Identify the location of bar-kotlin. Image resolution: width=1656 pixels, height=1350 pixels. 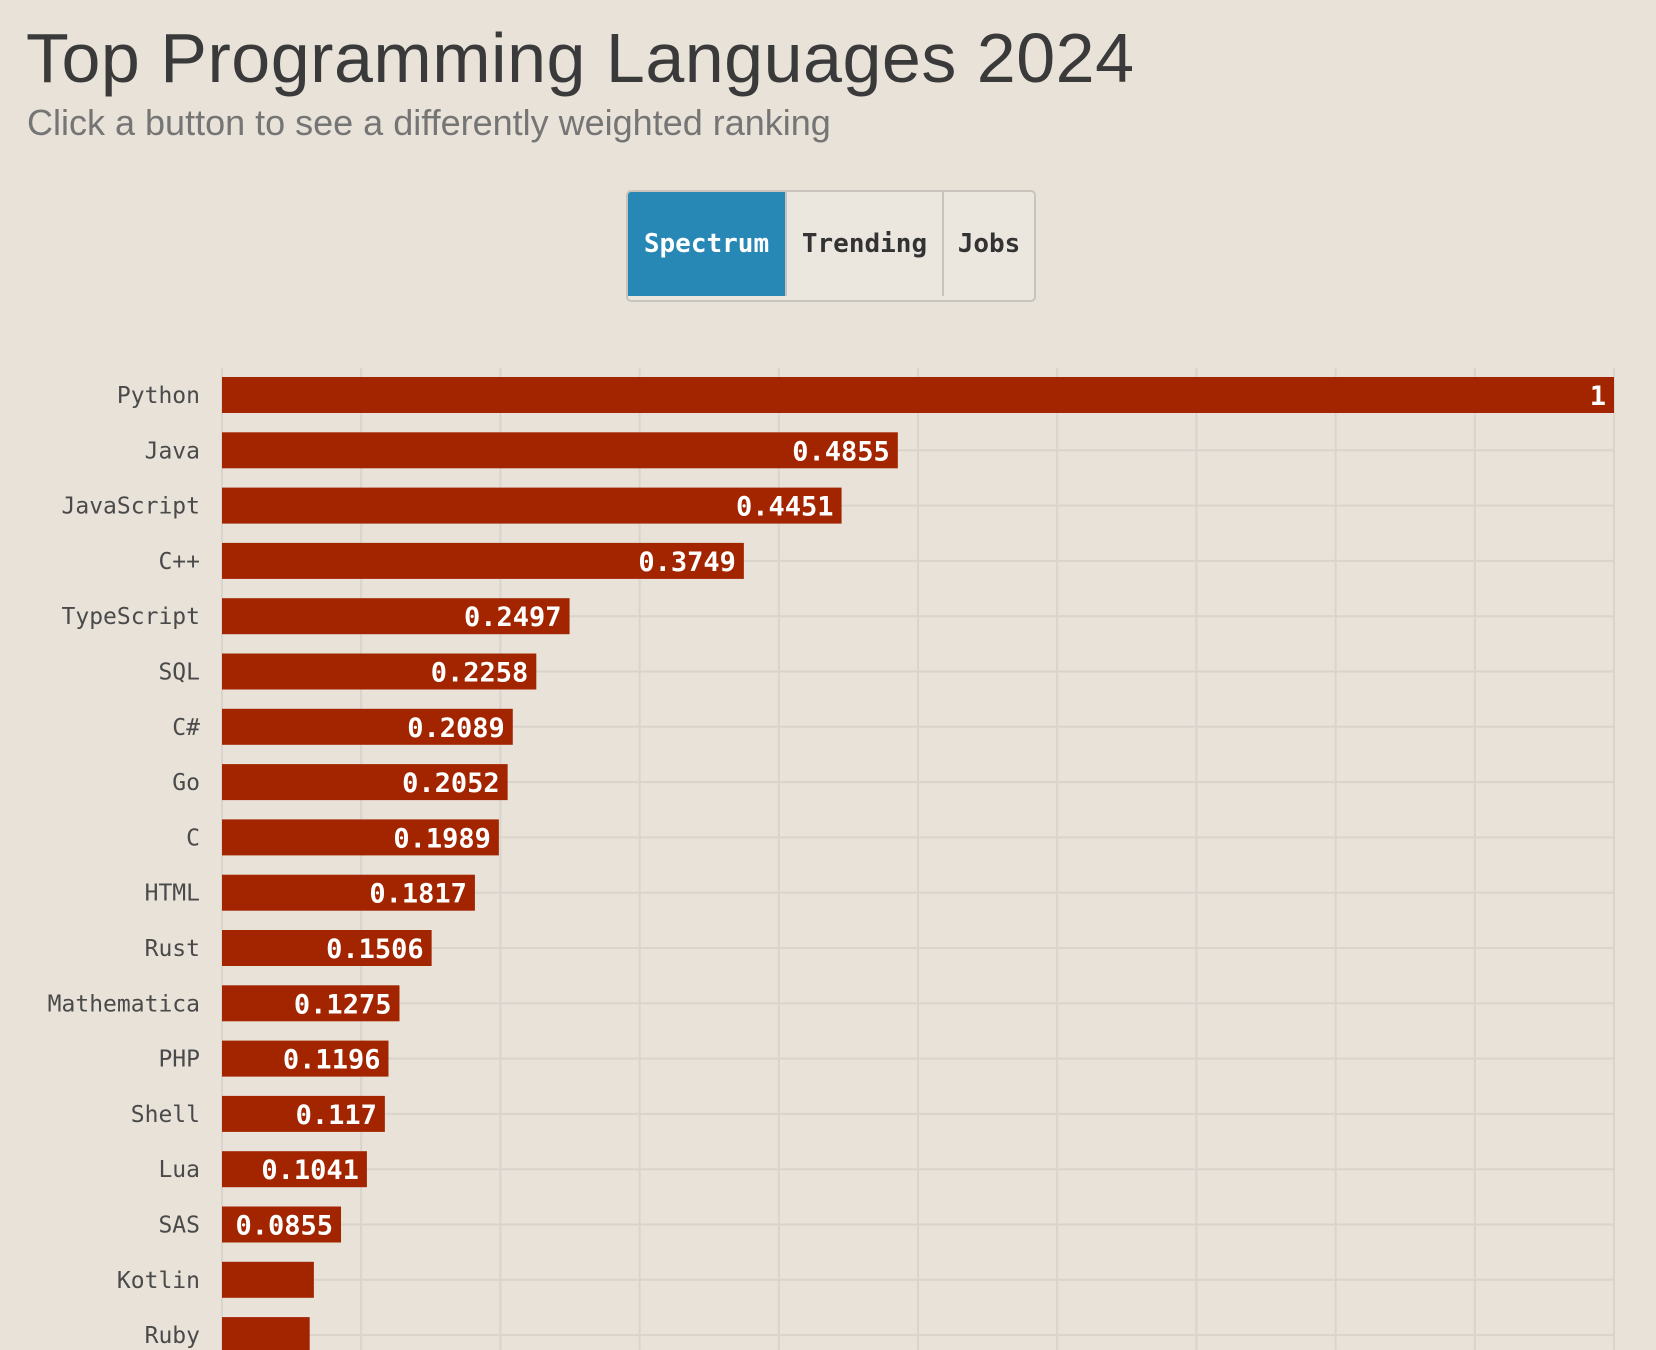
(268, 1279).